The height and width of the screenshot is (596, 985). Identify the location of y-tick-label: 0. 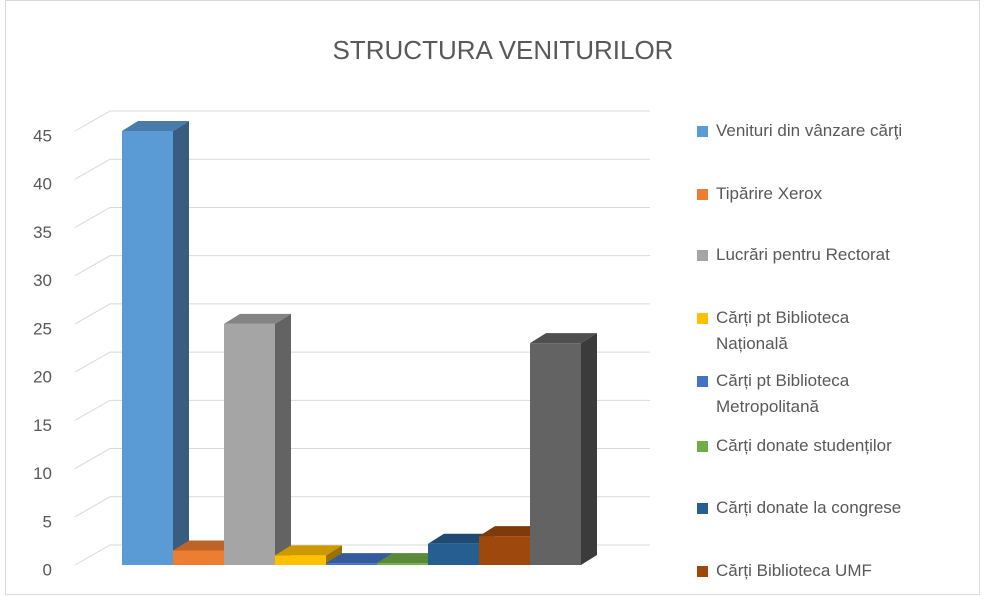
(47, 569).